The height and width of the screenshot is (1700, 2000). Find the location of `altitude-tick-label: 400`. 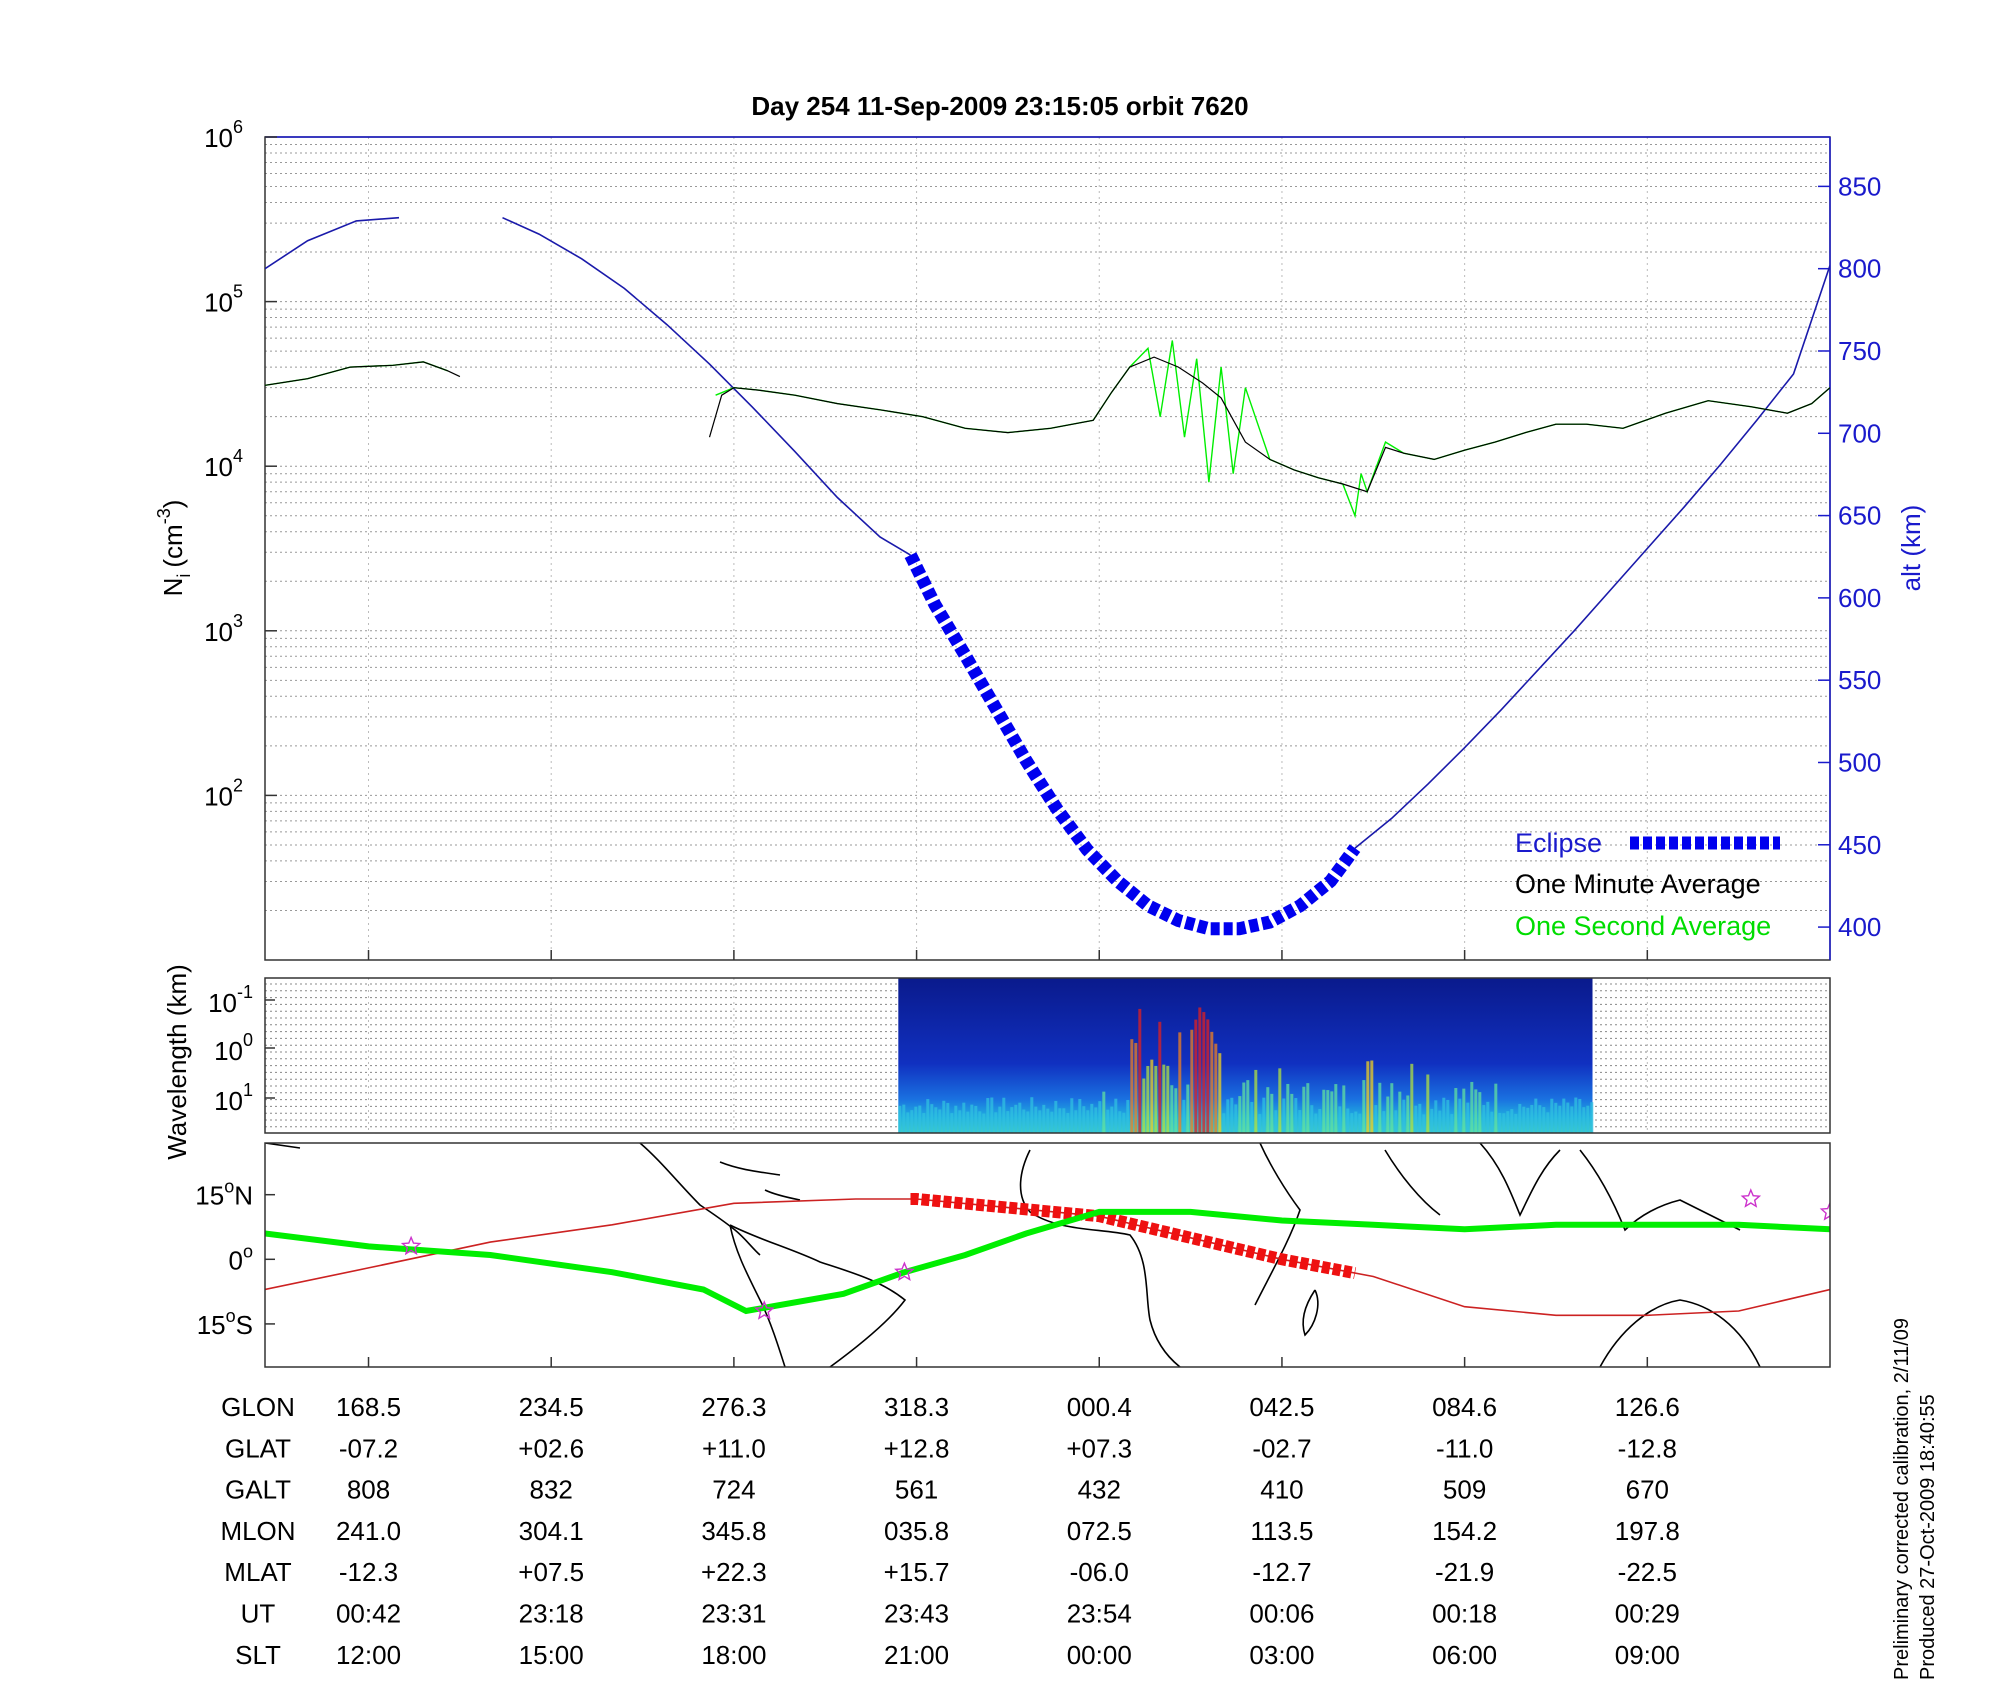

altitude-tick-label: 400 is located at coordinates (1859, 927).